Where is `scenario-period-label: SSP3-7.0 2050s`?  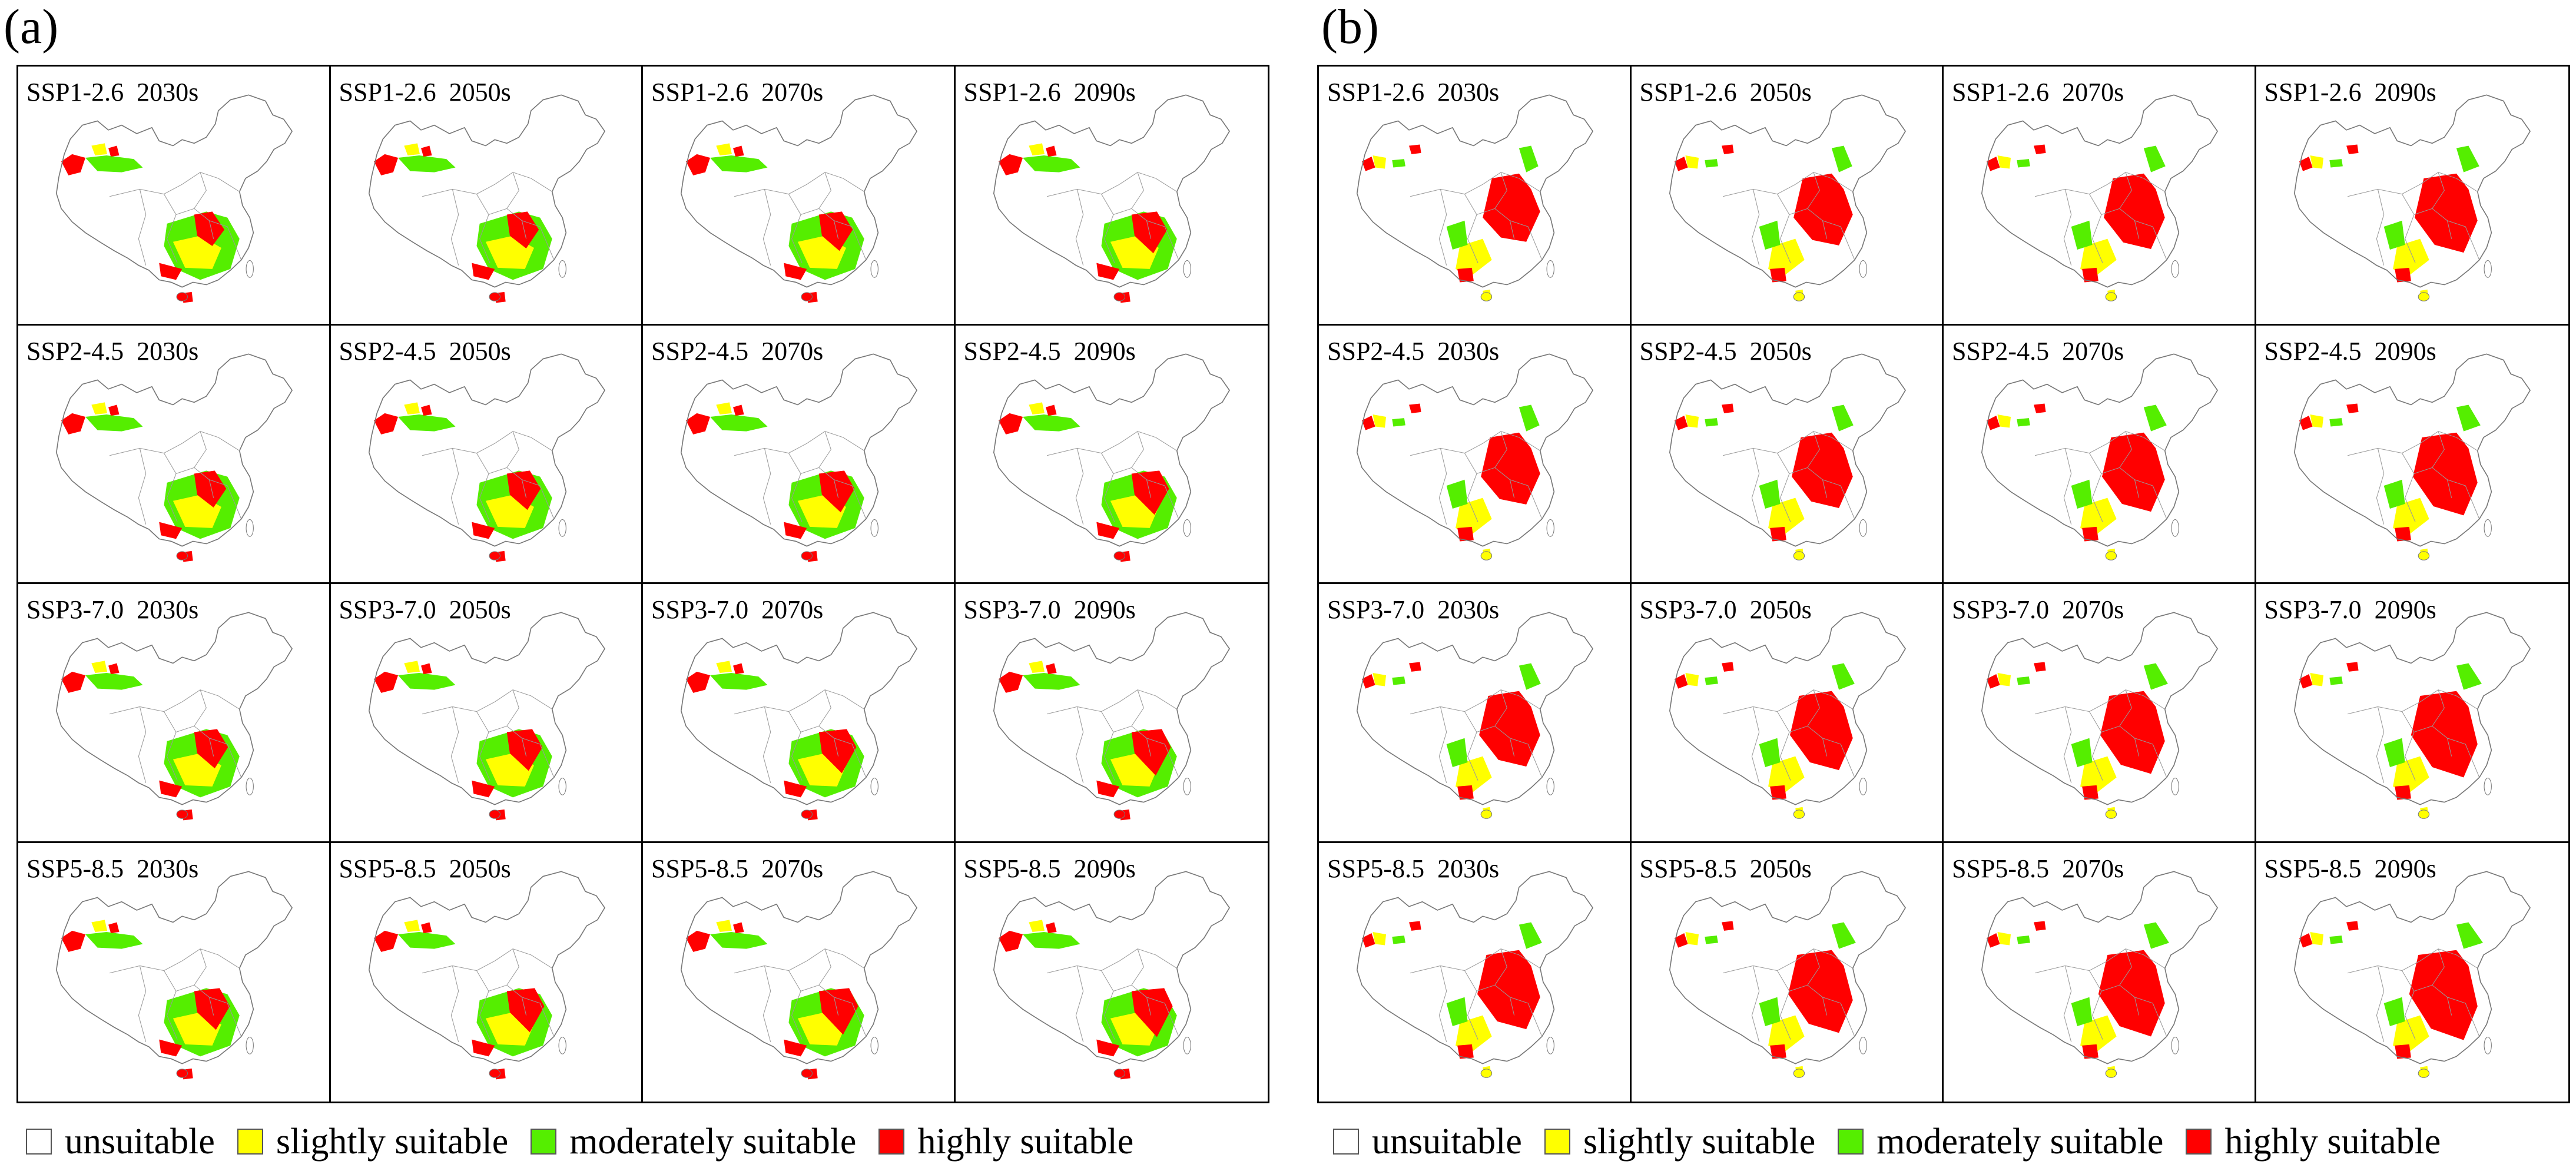 scenario-period-label: SSP3-7.0 2050s is located at coordinates (425, 609).